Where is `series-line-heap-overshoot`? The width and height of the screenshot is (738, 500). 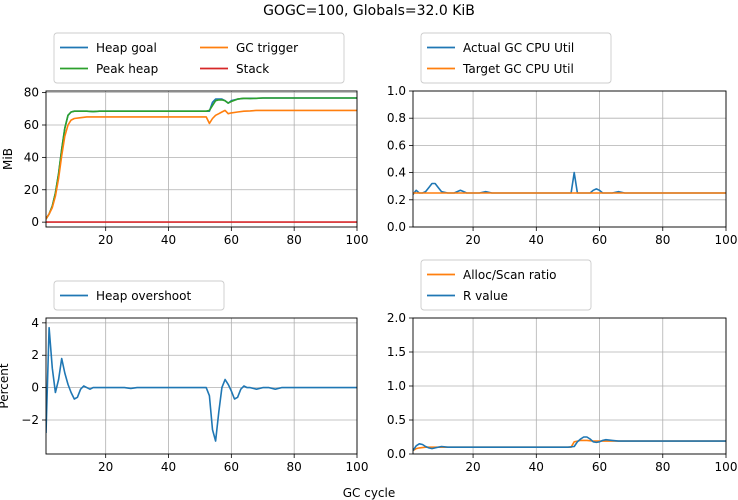 series-line-heap-overshoot is located at coordinates (201, 384).